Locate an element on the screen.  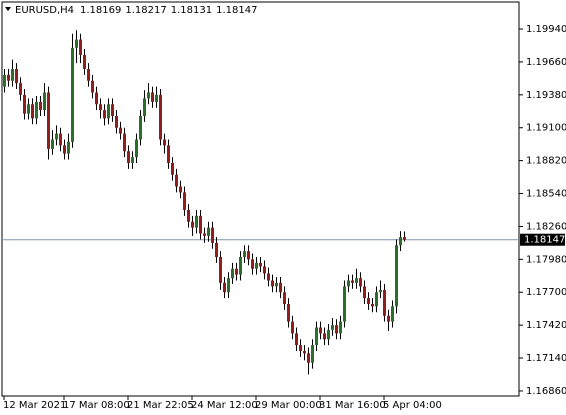
y-tick-label: 1.18820 is located at coordinates (546, 161).